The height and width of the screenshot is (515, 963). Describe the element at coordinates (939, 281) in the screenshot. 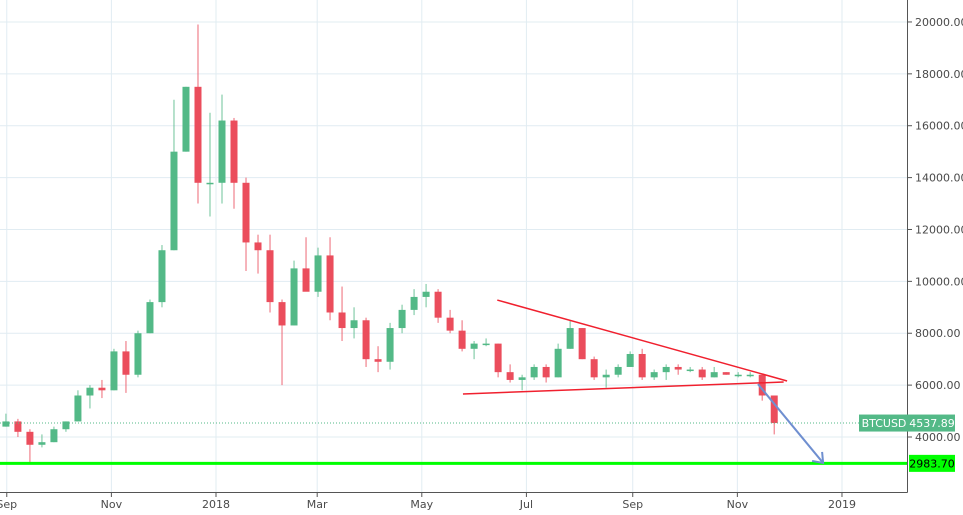

I see `y-tick-label: 10000.00` at that location.